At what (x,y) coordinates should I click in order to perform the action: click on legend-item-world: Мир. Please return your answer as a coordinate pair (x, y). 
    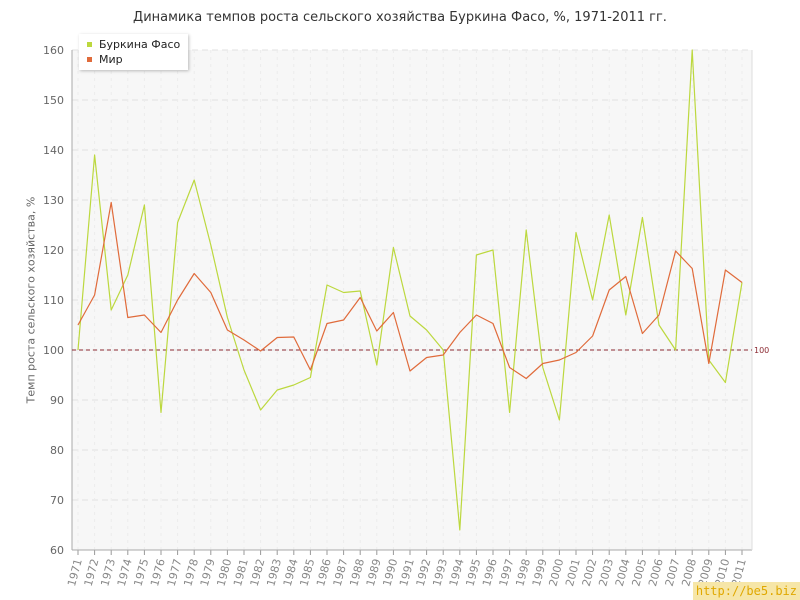
    Looking at the image, I should click on (133, 59).